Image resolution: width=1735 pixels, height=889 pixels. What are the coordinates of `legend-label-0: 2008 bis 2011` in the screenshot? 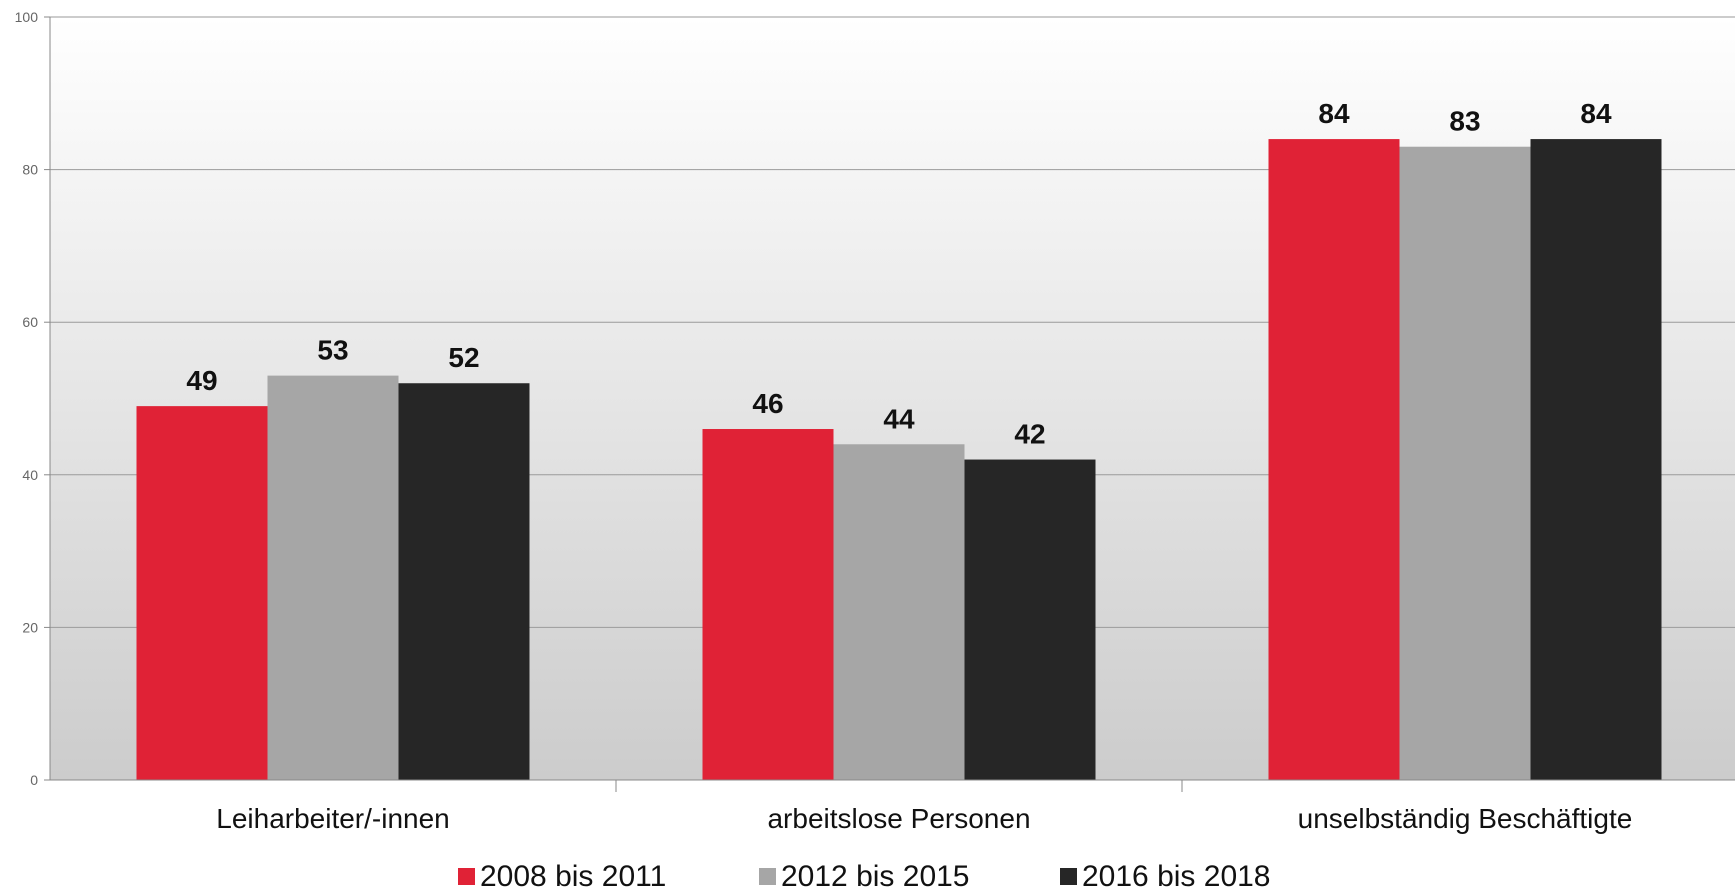 It's located at (573, 874).